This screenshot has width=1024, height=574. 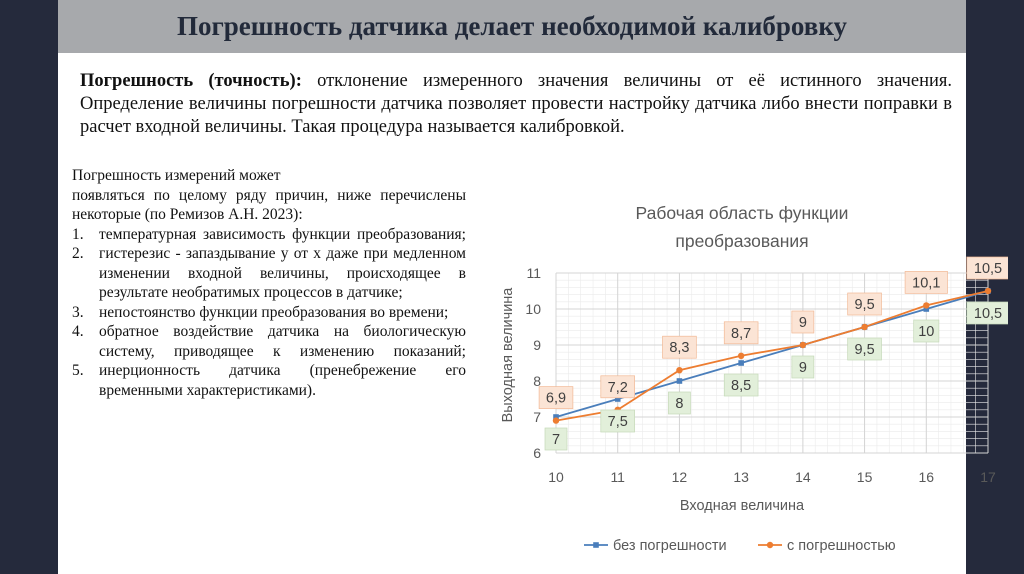 I want to click on data-label: 10,1, so click(x=926, y=283).